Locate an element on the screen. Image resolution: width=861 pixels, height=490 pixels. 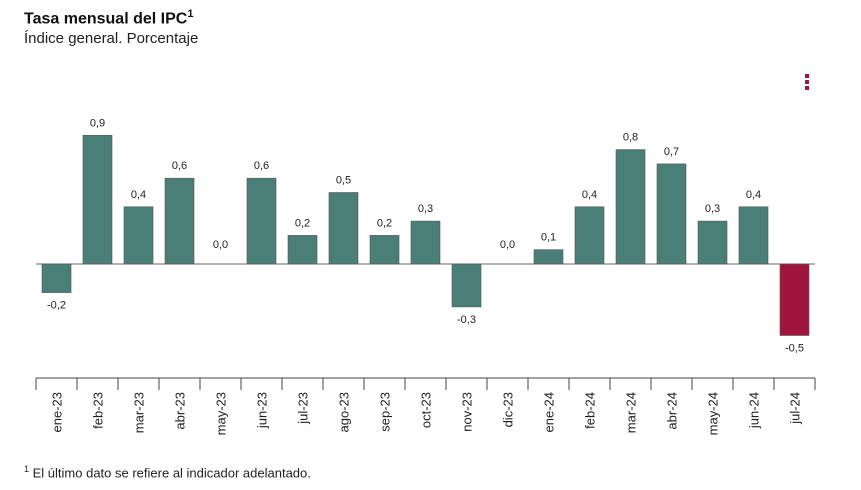
data-label: -0,5 is located at coordinates (794, 349).